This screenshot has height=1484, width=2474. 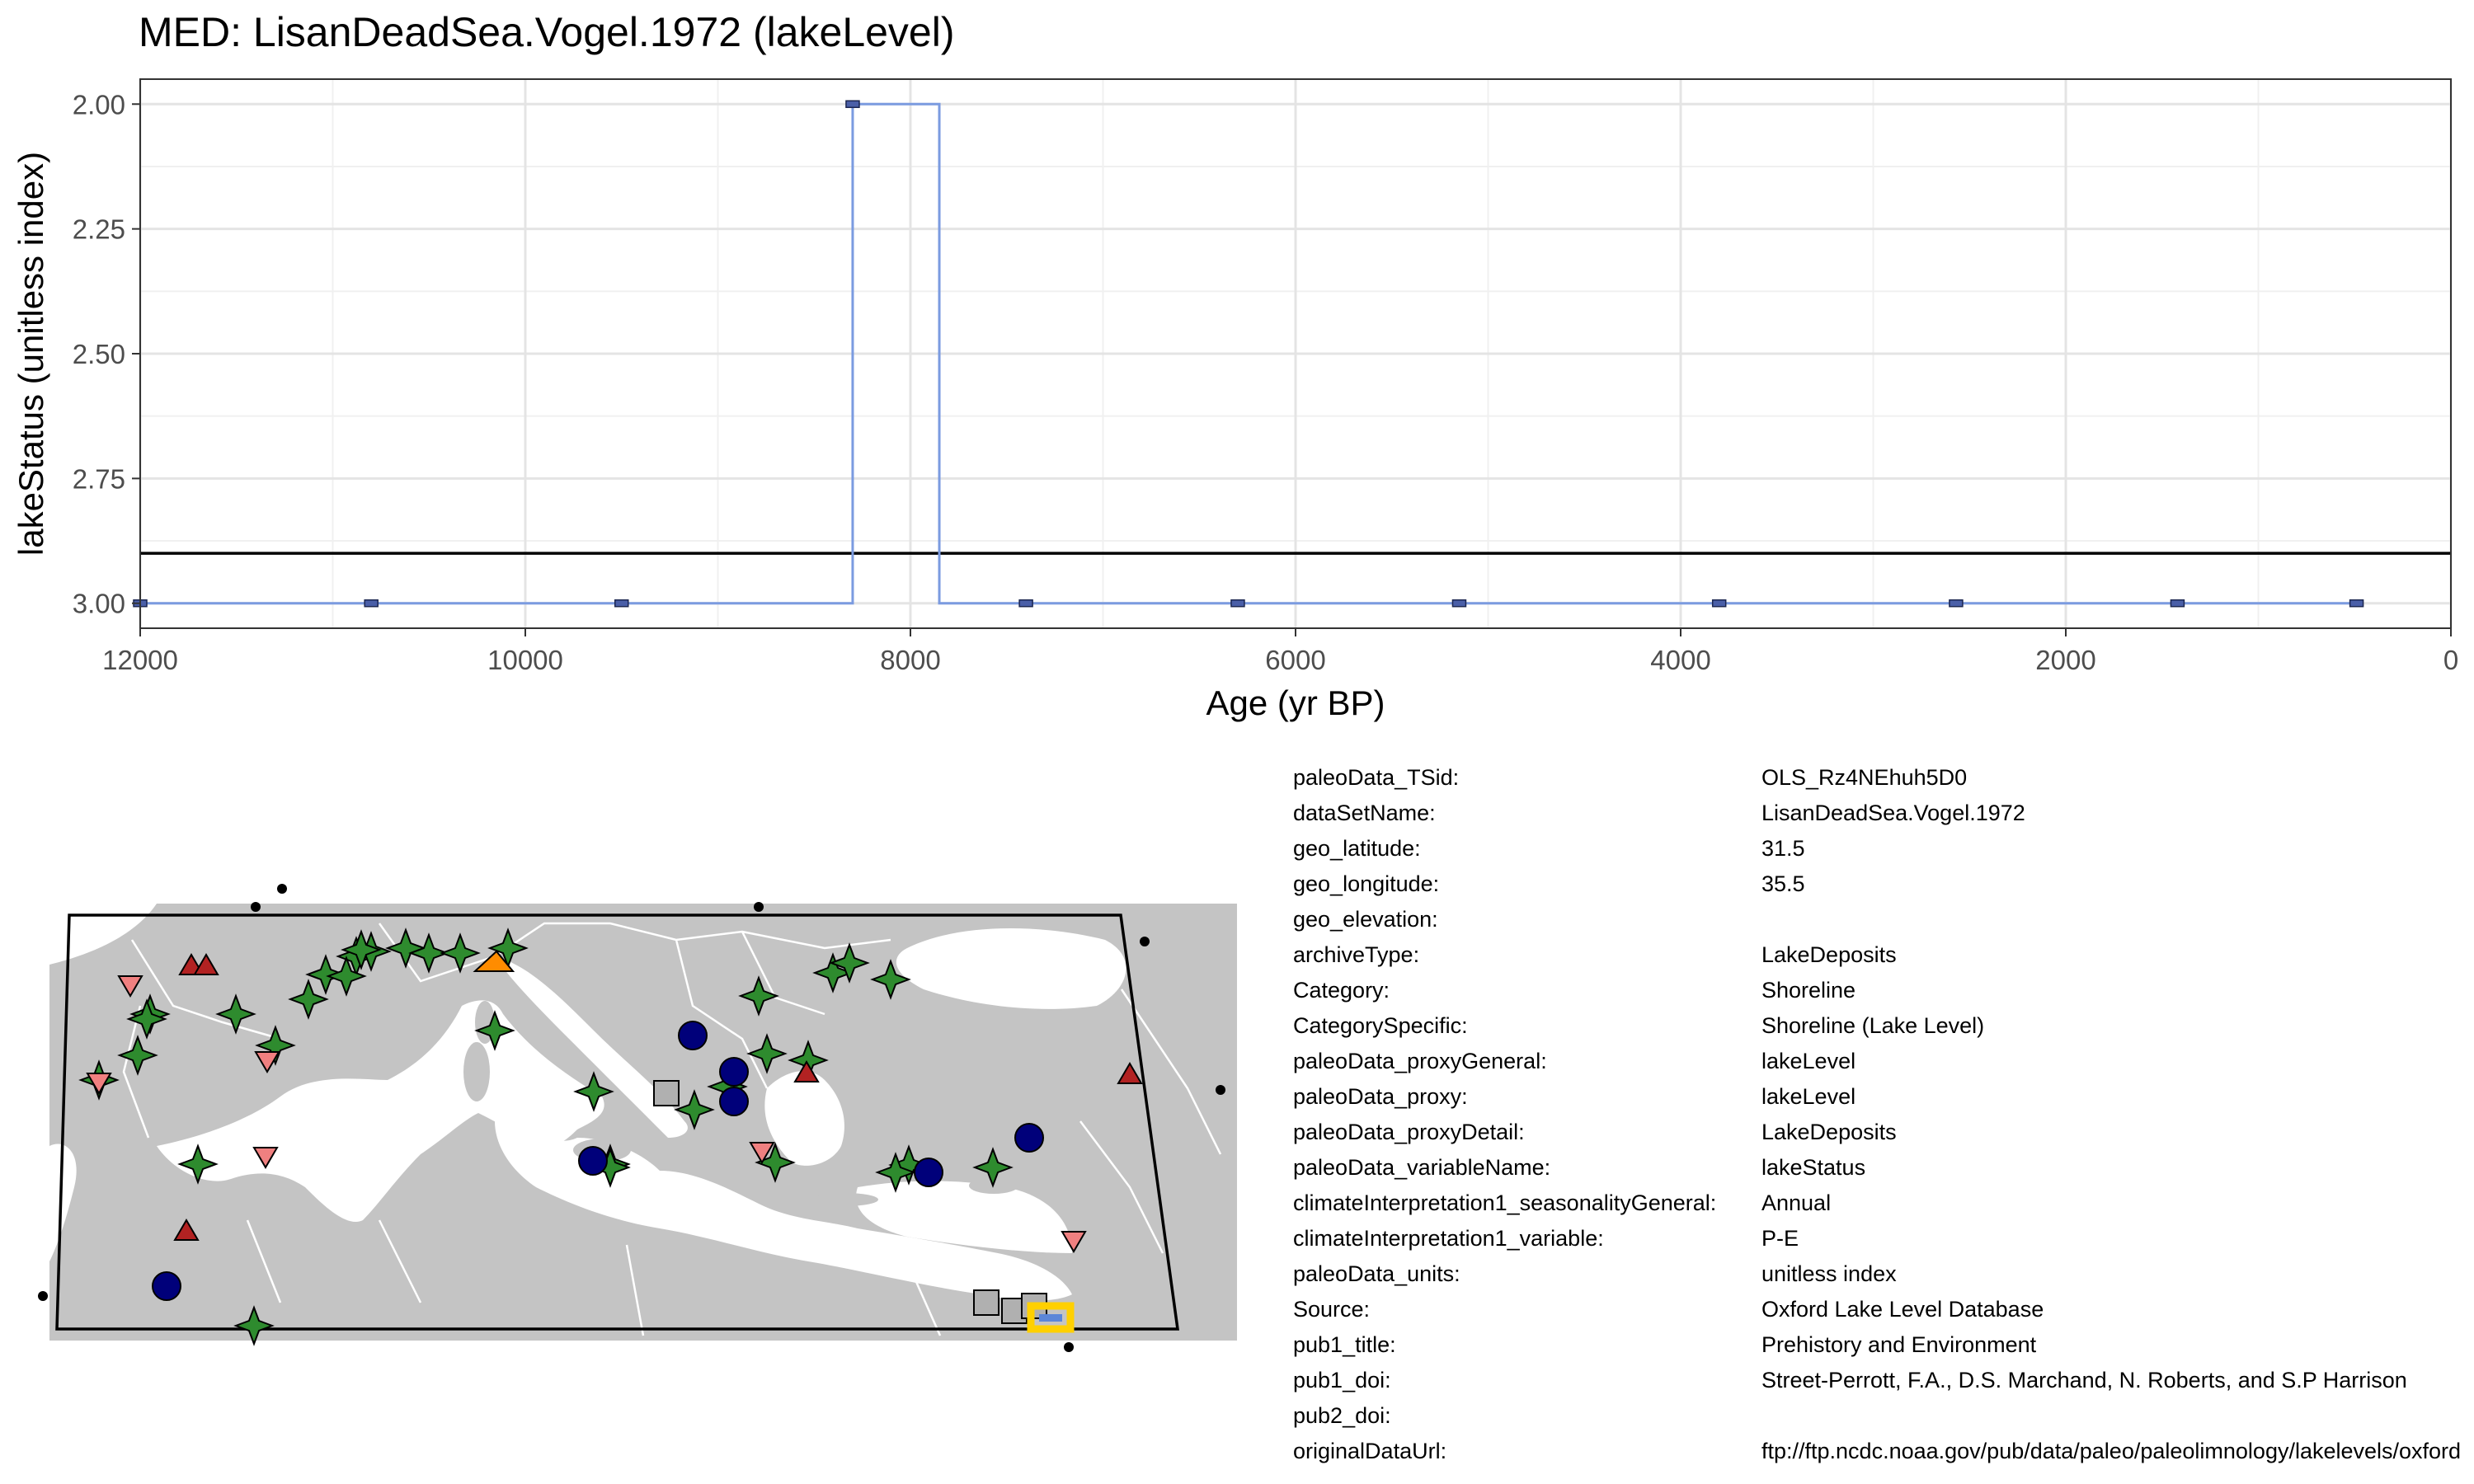 What do you see at coordinates (1376, 777) in the screenshot?
I see `metadata-key: paleoData_TSid:` at bounding box center [1376, 777].